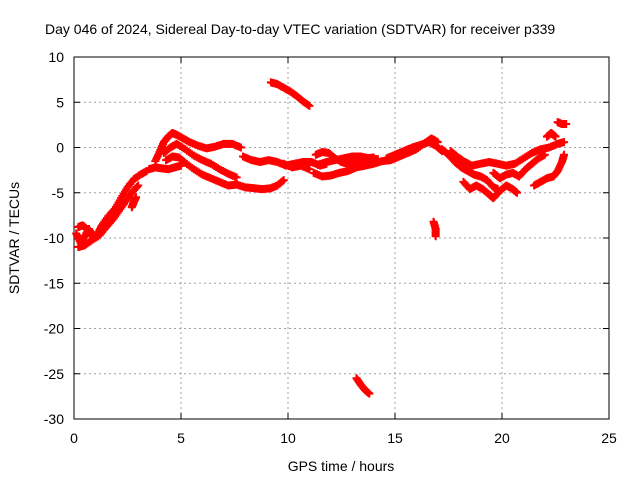 Image resolution: width=640 pixels, height=480 pixels. What do you see at coordinates (60, 102) in the screenshot?
I see `y-tick-label: 5` at bounding box center [60, 102].